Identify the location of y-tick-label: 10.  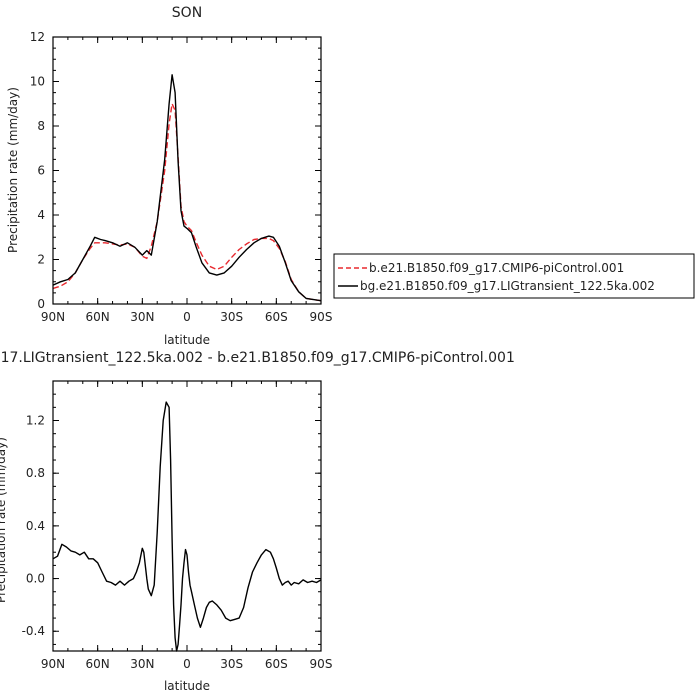
(37, 82).